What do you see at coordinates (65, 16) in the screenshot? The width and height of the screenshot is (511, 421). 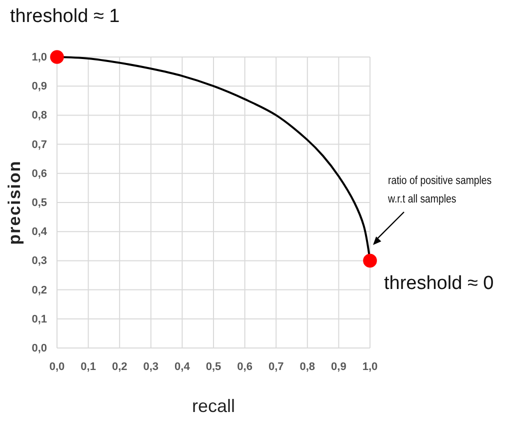 I see `text: threshold ≈ 1` at bounding box center [65, 16].